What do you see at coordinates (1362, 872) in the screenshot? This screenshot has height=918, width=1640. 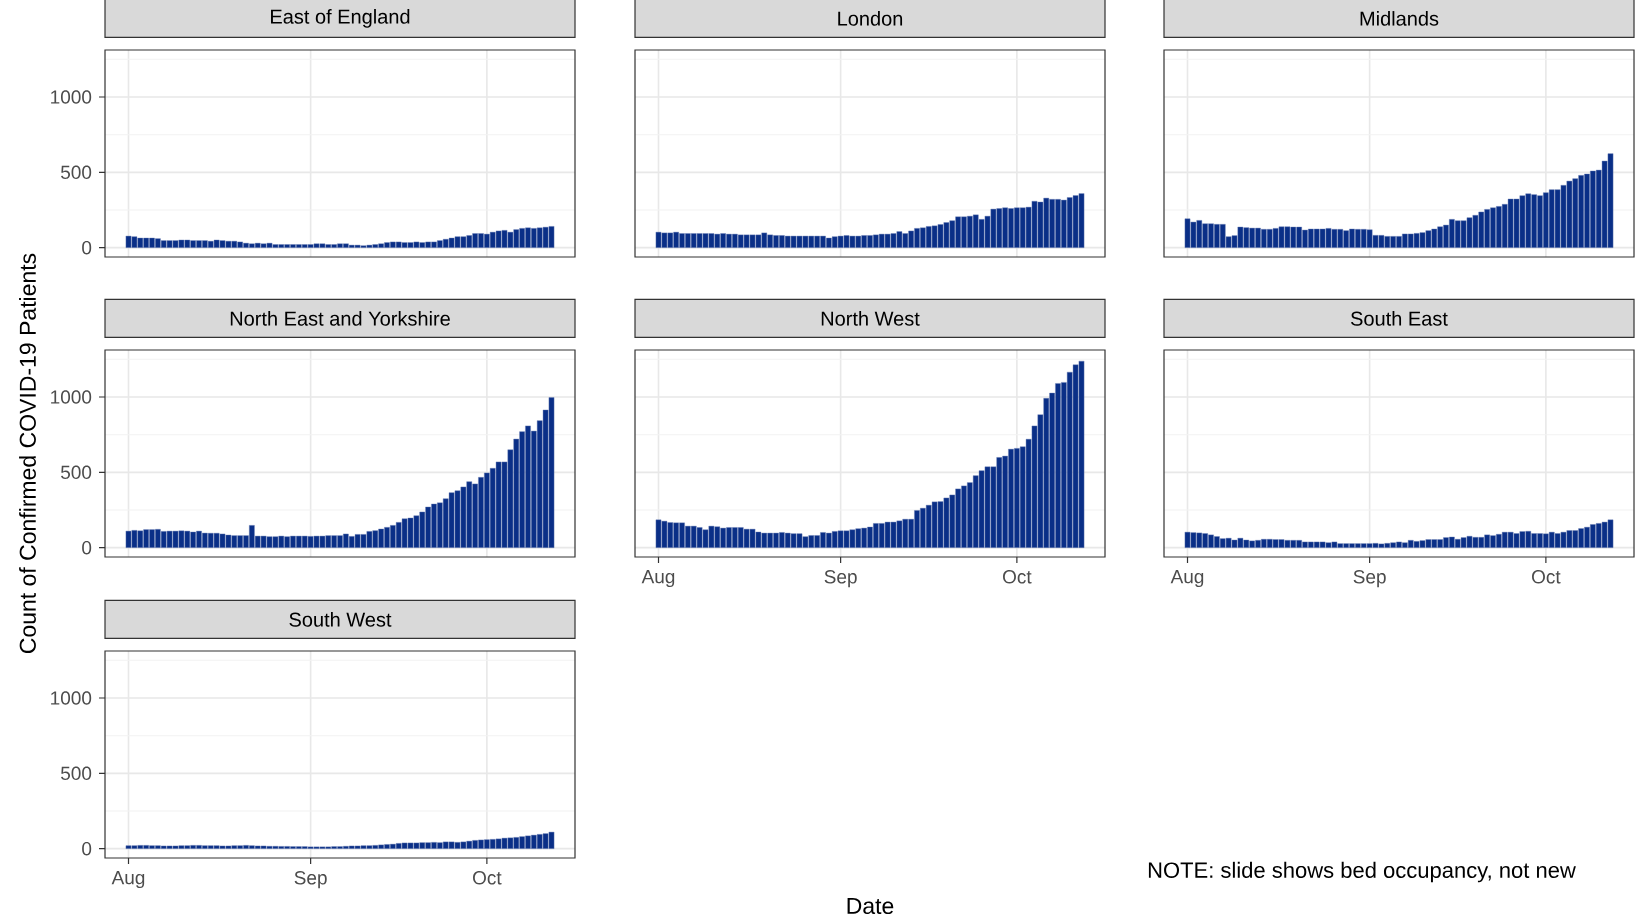 I see `text: NOTE: slide shows bed occupancy, not new` at bounding box center [1362, 872].